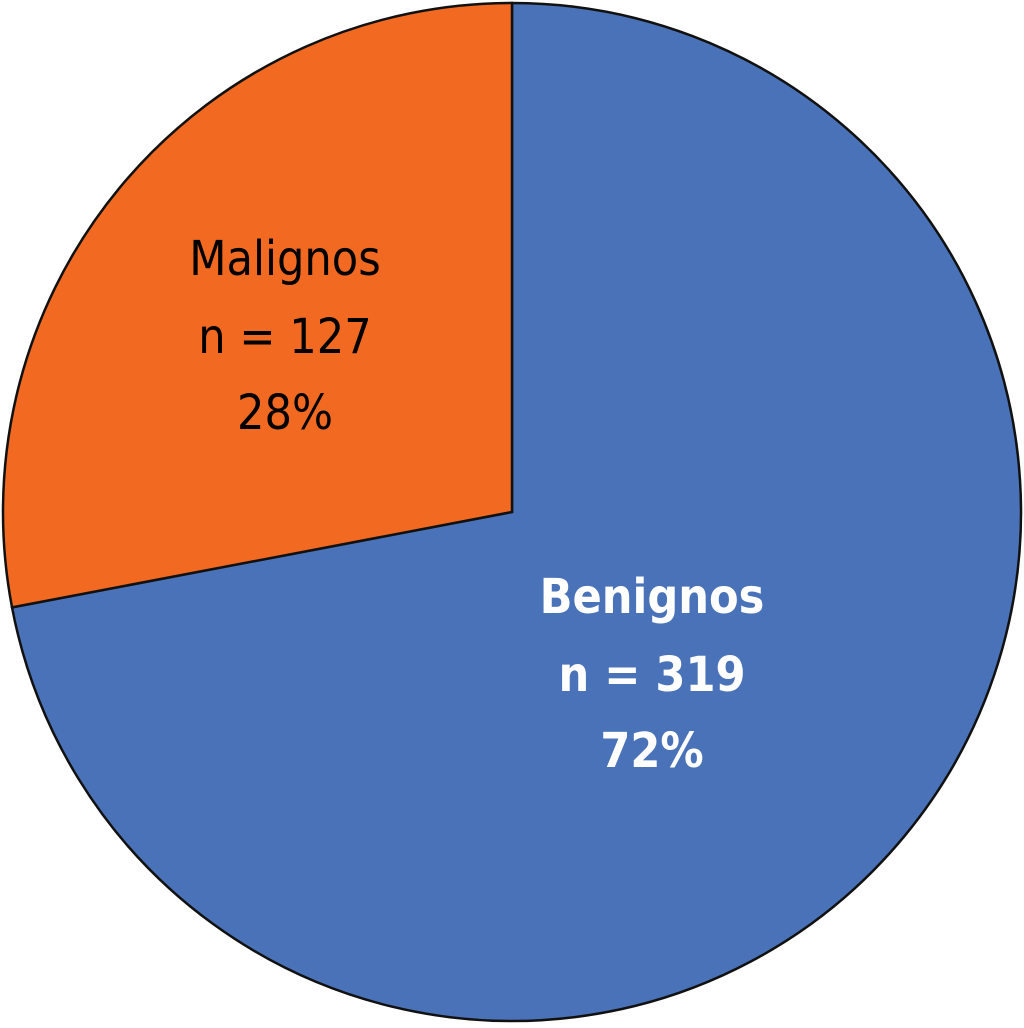 The height and width of the screenshot is (1028, 1024). I want to click on slice-count: n = 127, so click(284, 337).